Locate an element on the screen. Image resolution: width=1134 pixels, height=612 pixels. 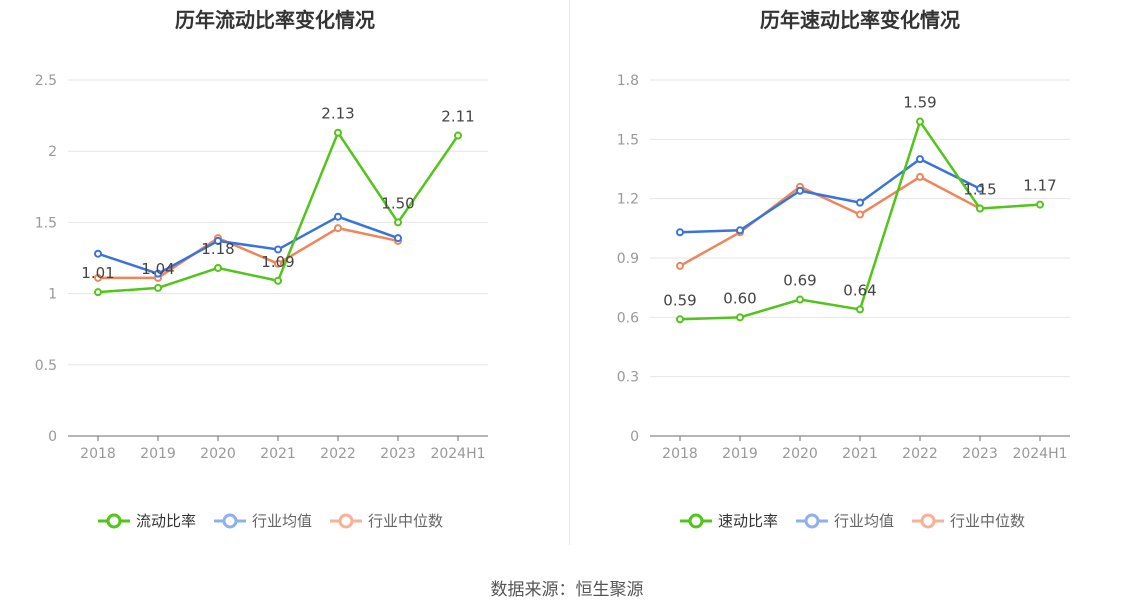
data-label: 0.64 is located at coordinates (859, 290).